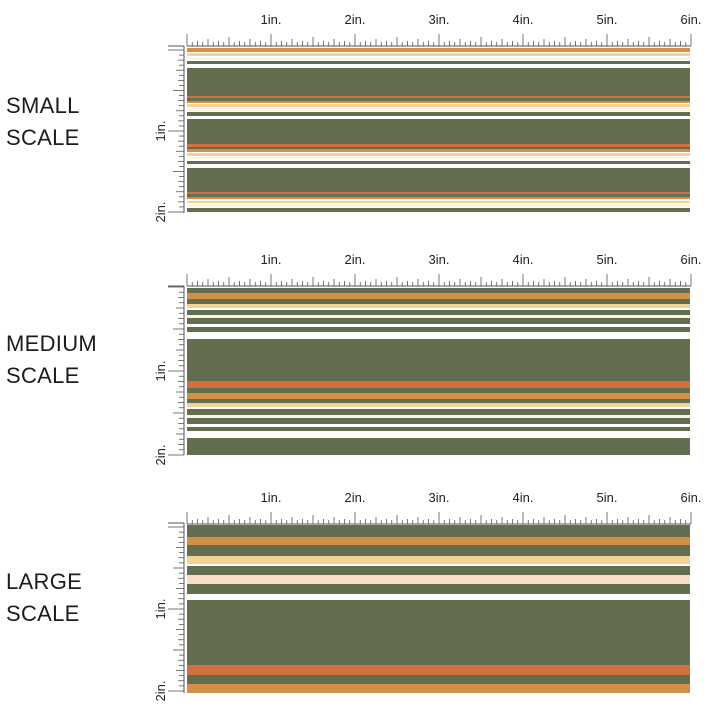 Image resolution: width=720 pixels, height=720 pixels. I want to click on large-scale-label: LARGE SCALE, so click(44, 597).